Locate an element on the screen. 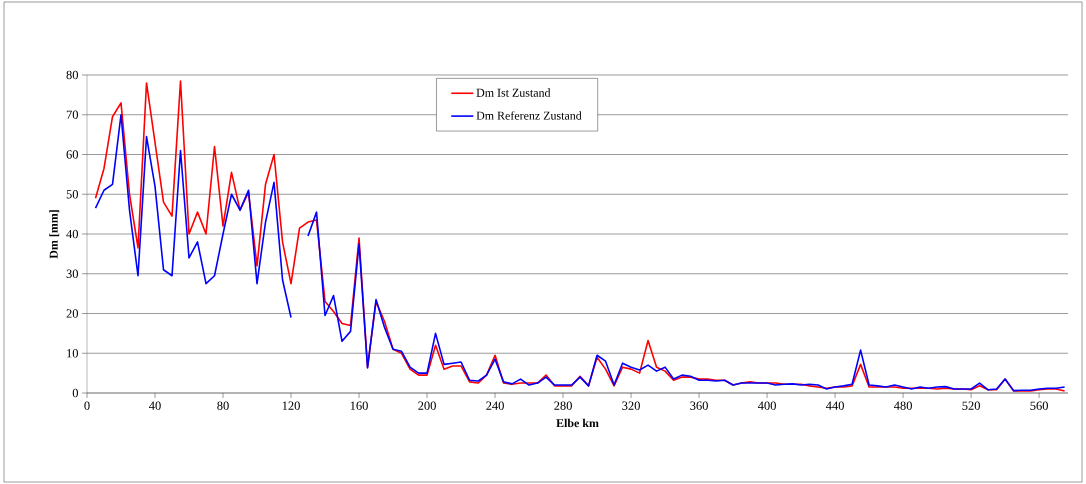  x-axis-title: Elbe km is located at coordinates (577, 423).